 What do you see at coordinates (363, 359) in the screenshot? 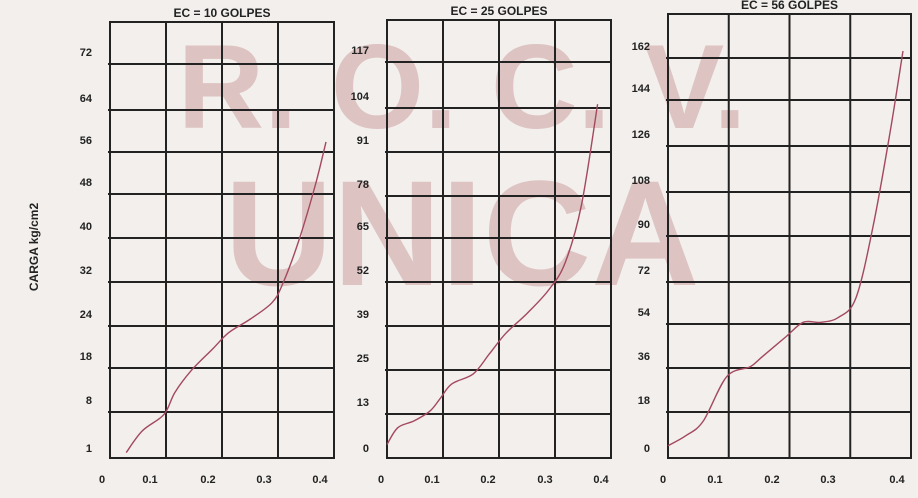
I see `y-tick-label: 25` at bounding box center [363, 359].